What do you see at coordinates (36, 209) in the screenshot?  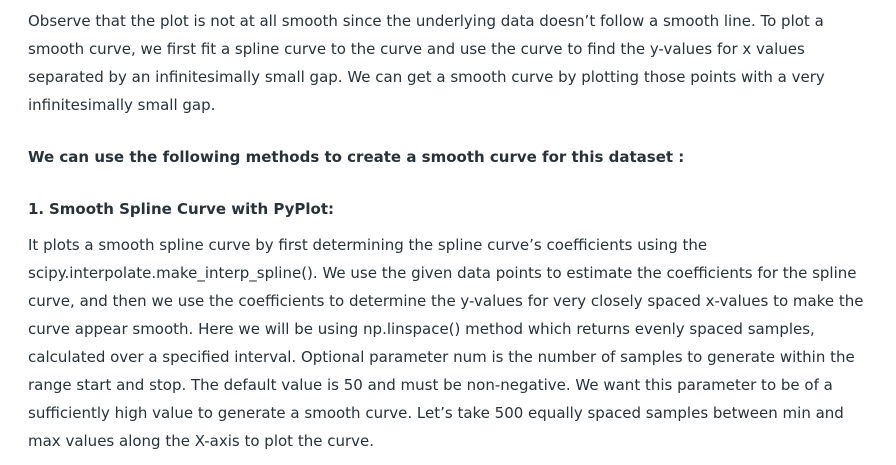 I see `section-number: 1.` at bounding box center [36, 209].